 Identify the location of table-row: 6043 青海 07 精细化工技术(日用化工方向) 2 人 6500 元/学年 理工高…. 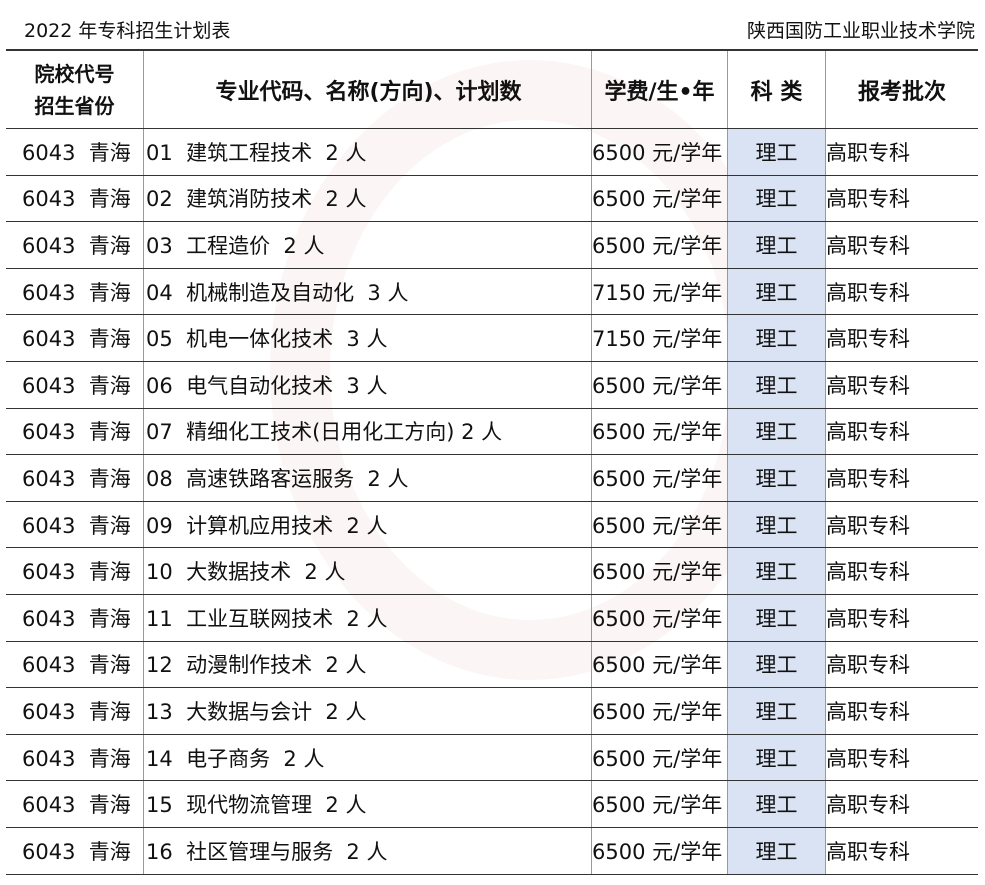
(492, 432).